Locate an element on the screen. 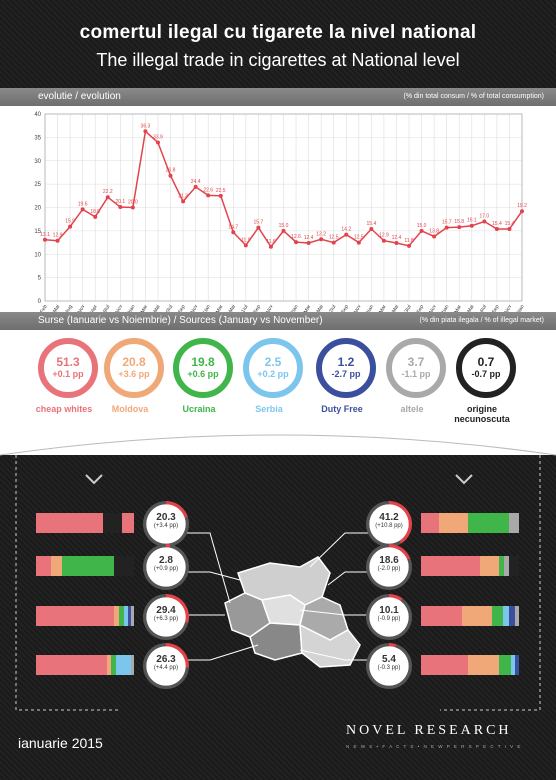 This screenshot has width=556, height=780. region-value: 5.4 is located at coordinates (389, 659).